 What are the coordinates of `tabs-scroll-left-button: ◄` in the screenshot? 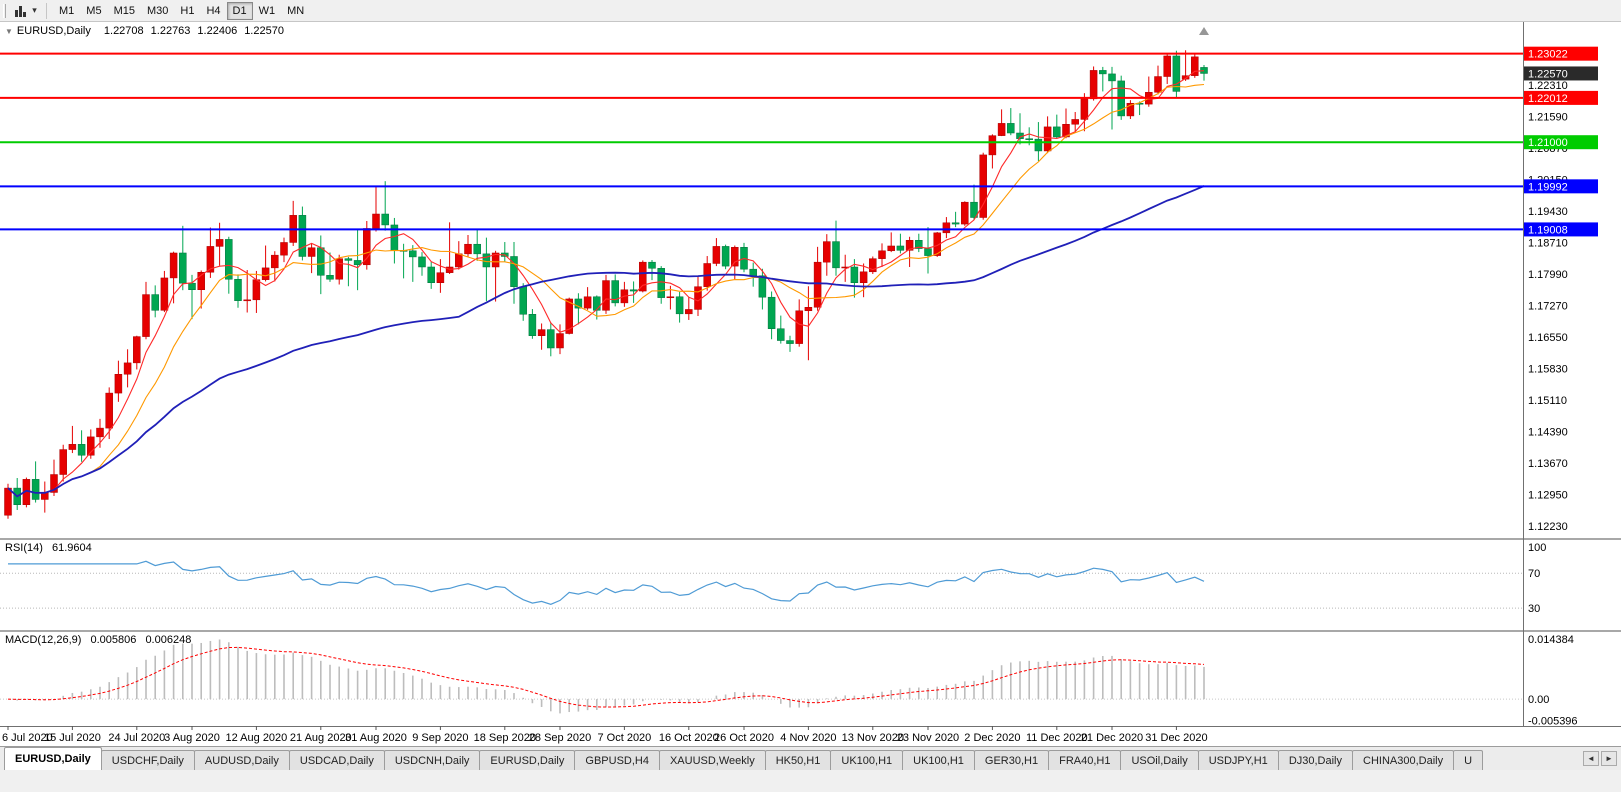 It's located at (1591, 758).